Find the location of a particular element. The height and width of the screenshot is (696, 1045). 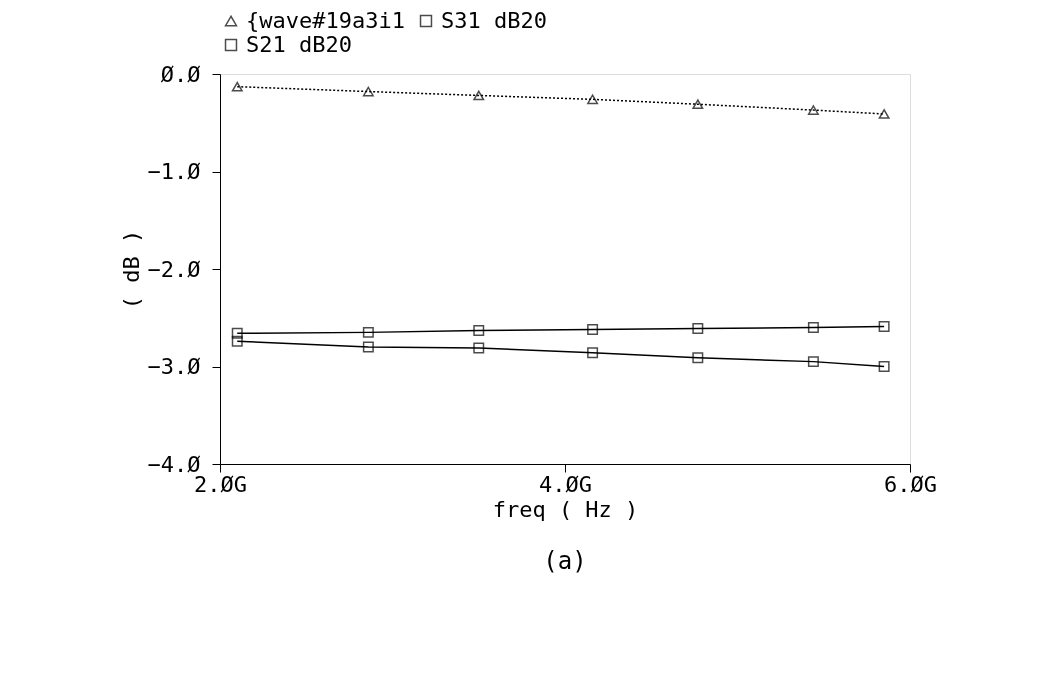

y-tick-label: −1.Ø is located at coordinates (174, 171).